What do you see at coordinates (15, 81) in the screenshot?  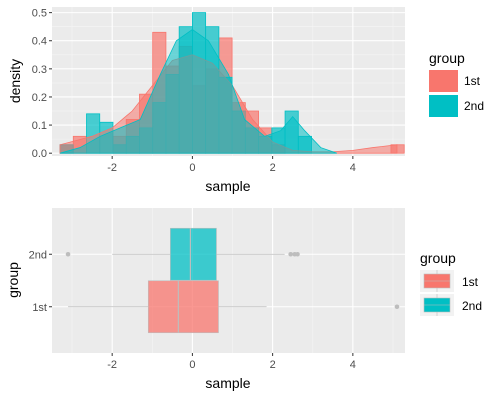 I see `y-axis-title: density` at bounding box center [15, 81].